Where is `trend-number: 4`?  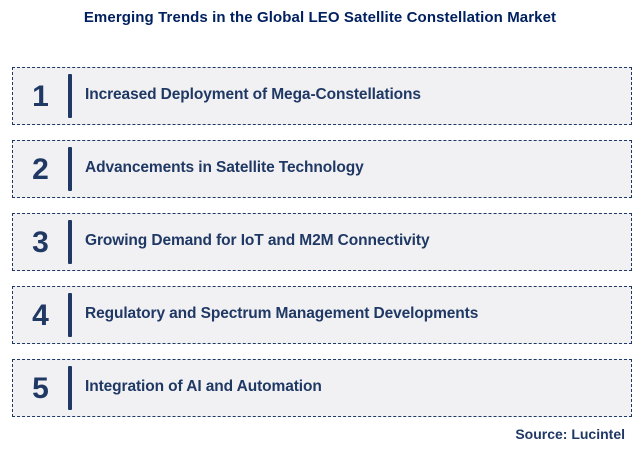 trend-number: 4 is located at coordinates (40, 315).